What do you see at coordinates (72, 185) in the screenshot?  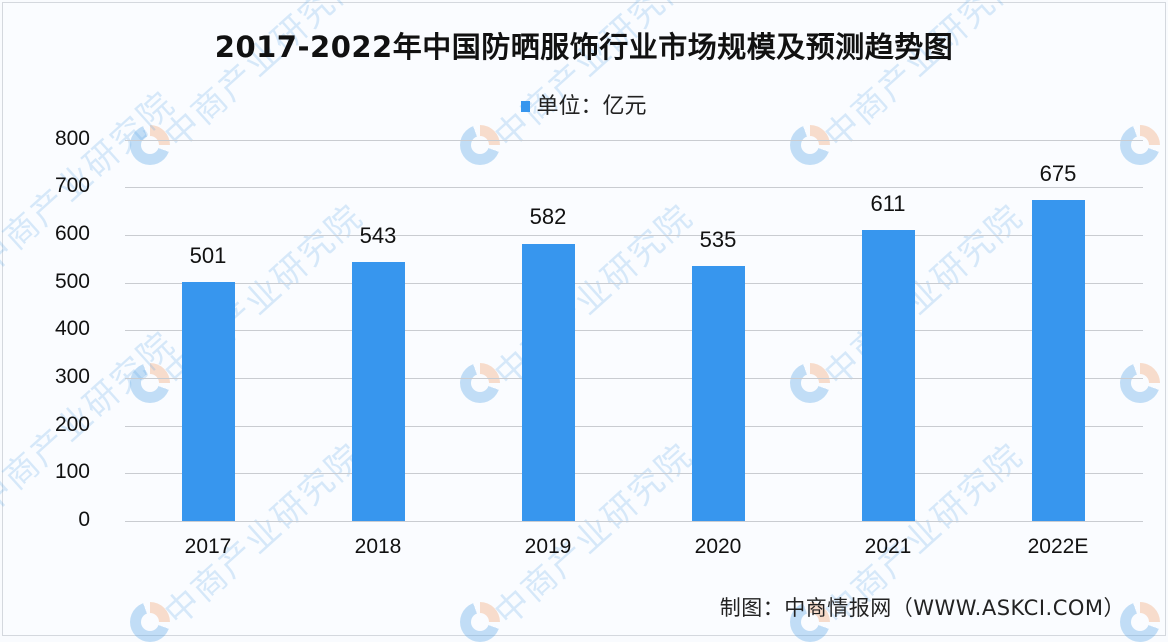 I see `y-tick-label: 700` at bounding box center [72, 185].